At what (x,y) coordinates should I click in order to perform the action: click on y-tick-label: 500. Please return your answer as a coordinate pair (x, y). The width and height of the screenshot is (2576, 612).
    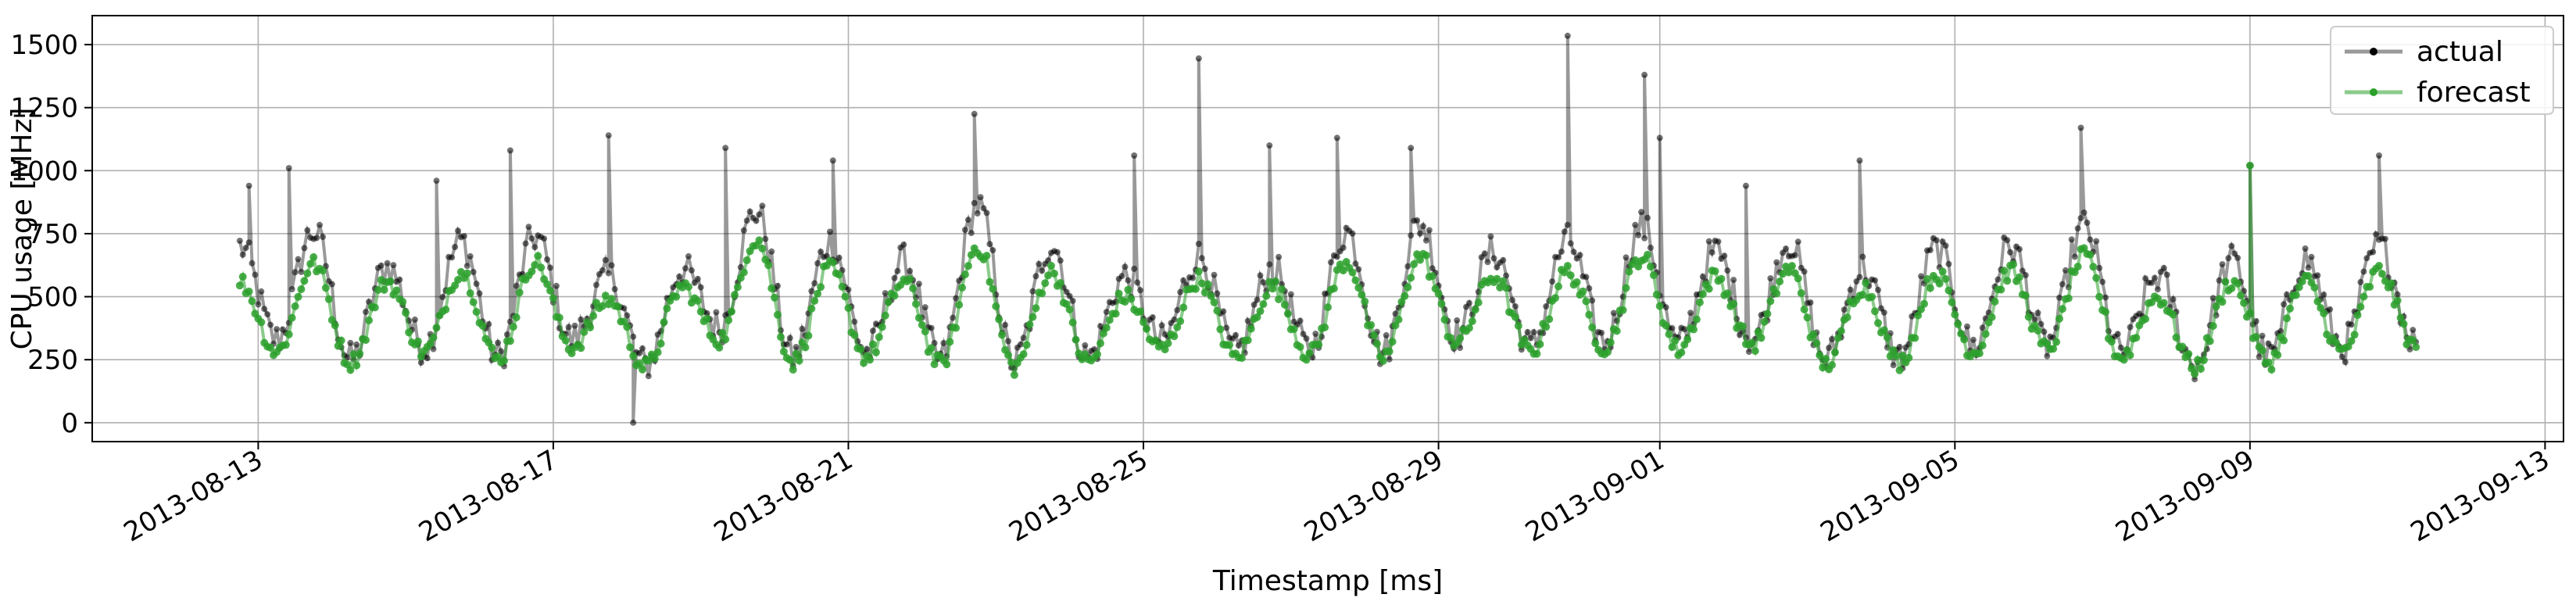
    Looking at the image, I should click on (52, 297).